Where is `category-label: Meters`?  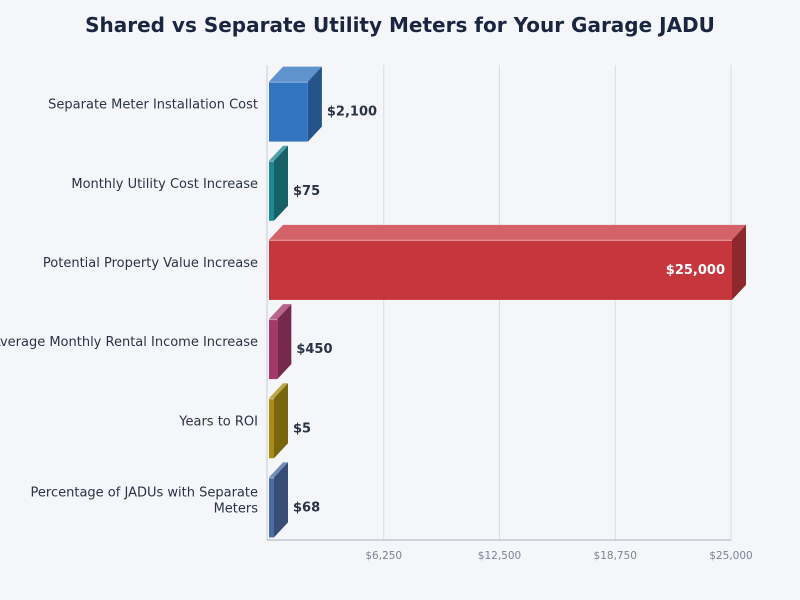
category-label: Meters is located at coordinates (236, 508).